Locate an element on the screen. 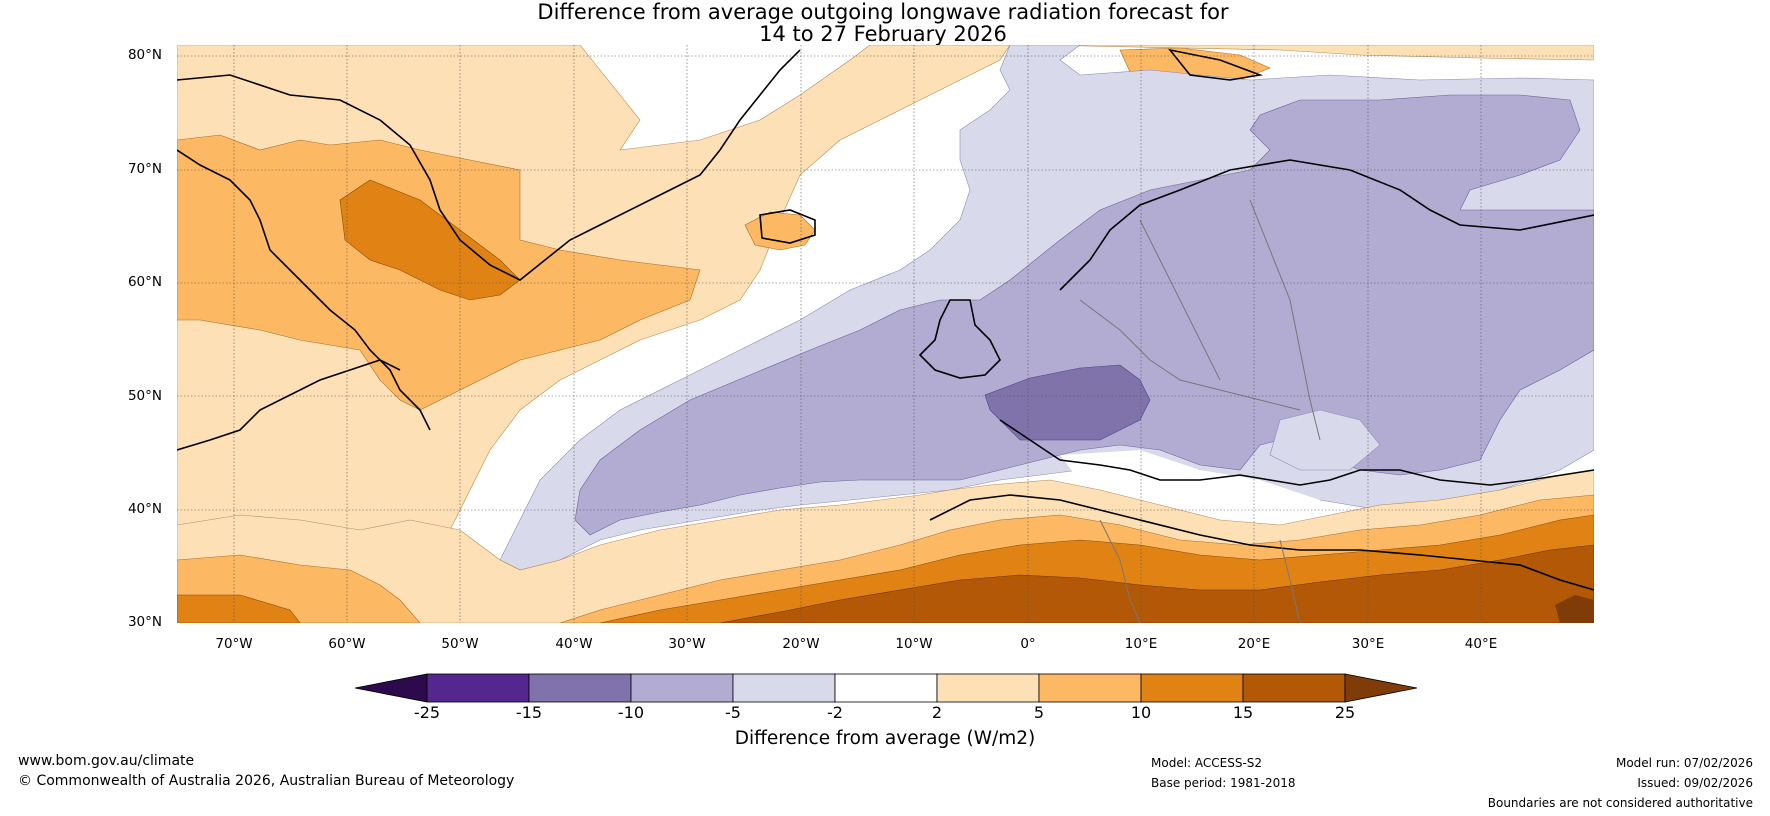  lon-label: 40°W is located at coordinates (574, 644).